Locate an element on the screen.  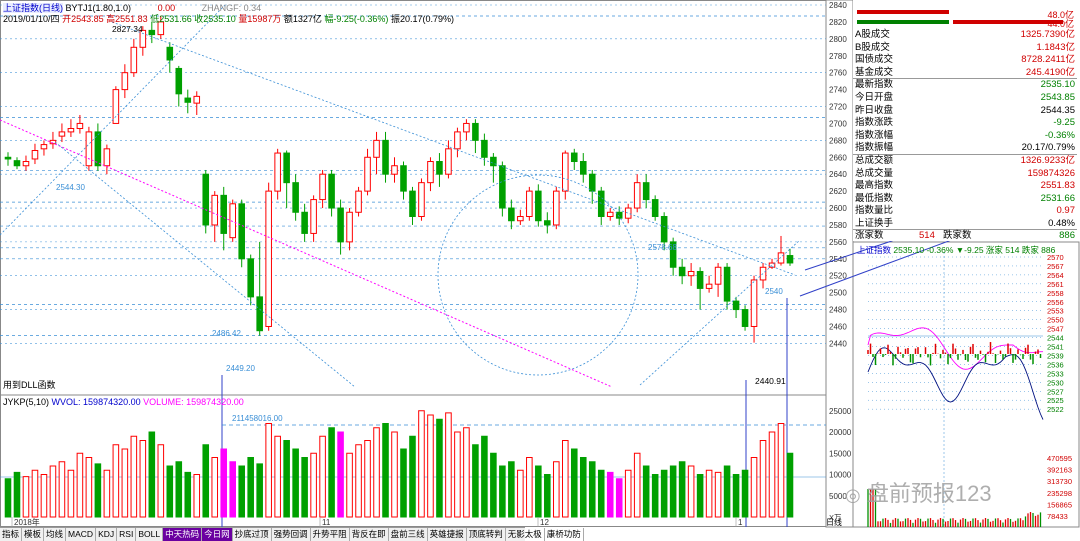
indicator-tab: RSI is located at coordinates (127, 534).